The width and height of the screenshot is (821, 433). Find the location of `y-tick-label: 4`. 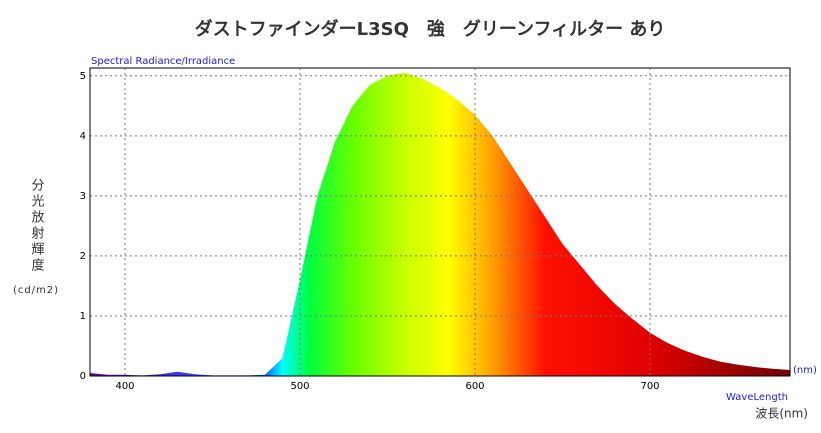

y-tick-label: 4 is located at coordinates (83, 136).